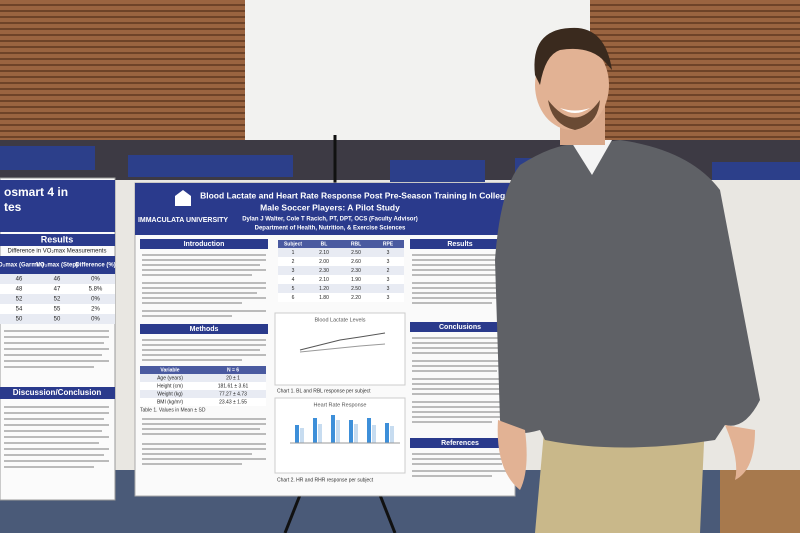 This screenshot has width=800, height=533. I want to click on logo-icon, so click(183, 198).